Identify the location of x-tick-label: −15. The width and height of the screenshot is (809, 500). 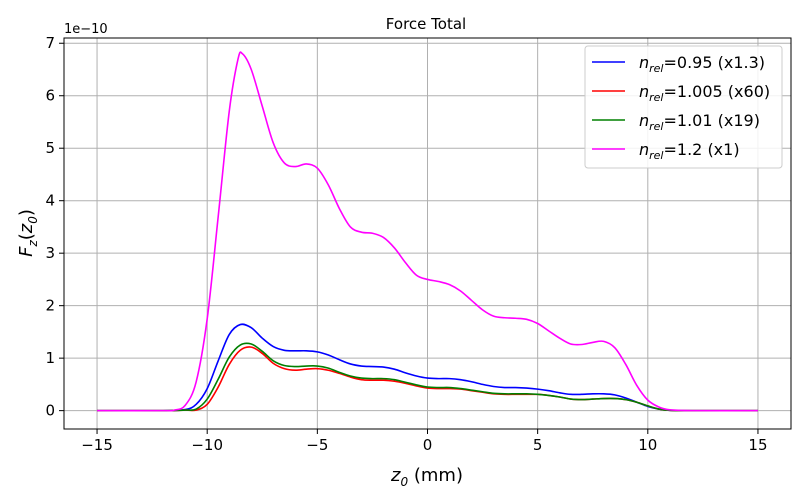
(97, 445).